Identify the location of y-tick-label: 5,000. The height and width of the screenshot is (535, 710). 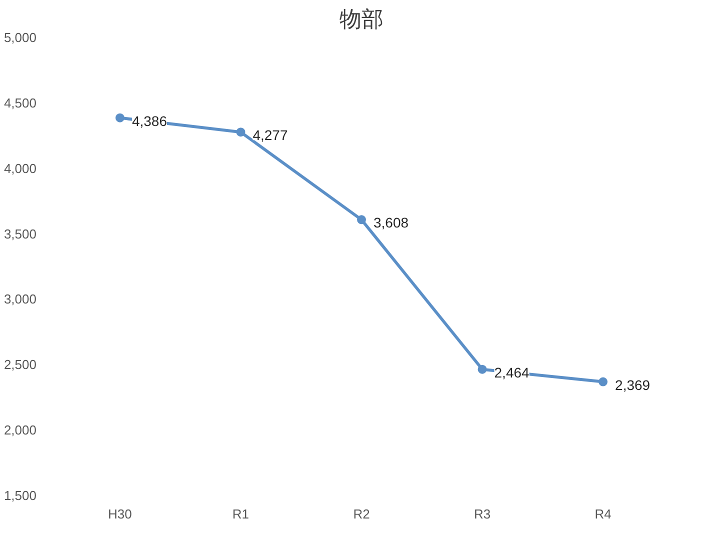
(20, 37).